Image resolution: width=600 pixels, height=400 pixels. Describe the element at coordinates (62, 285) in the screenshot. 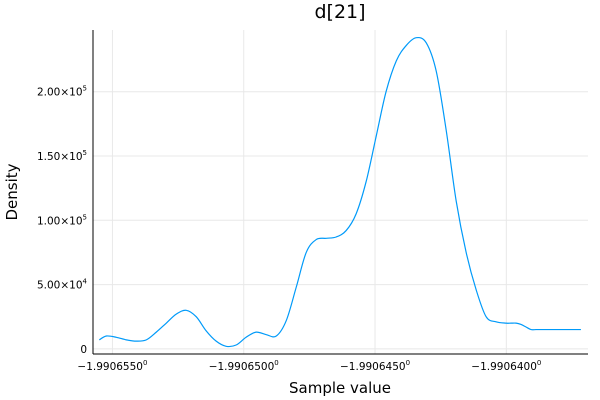

I see `y-tick-label: 5.00×104` at that location.